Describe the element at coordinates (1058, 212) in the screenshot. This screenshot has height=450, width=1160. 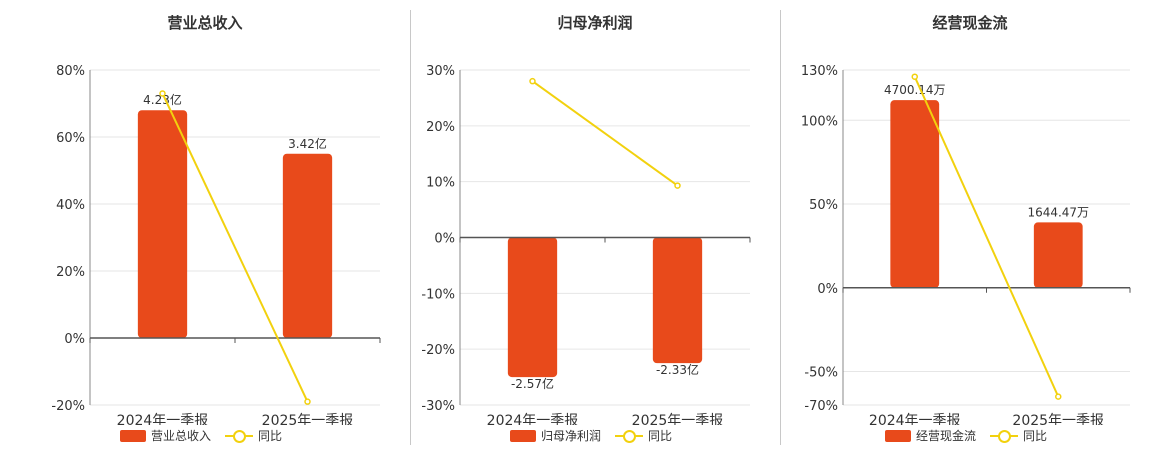
I see `data-label: 1644.47万` at that location.